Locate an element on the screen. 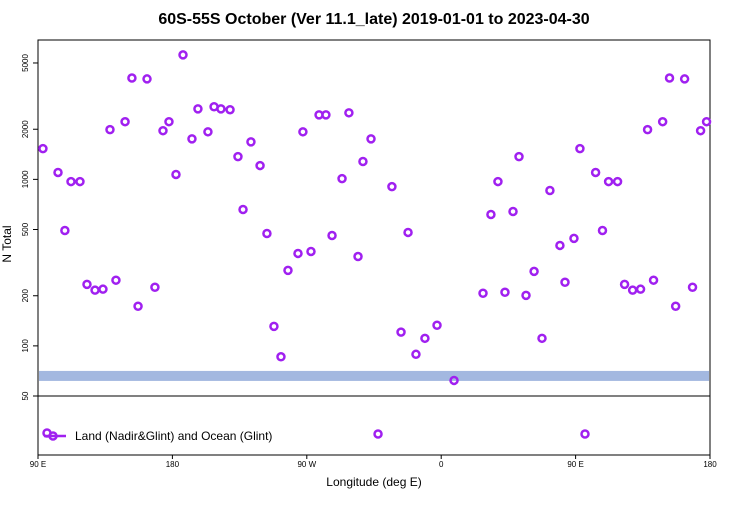  y-tick-label: 500 is located at coordinates (25, 229).